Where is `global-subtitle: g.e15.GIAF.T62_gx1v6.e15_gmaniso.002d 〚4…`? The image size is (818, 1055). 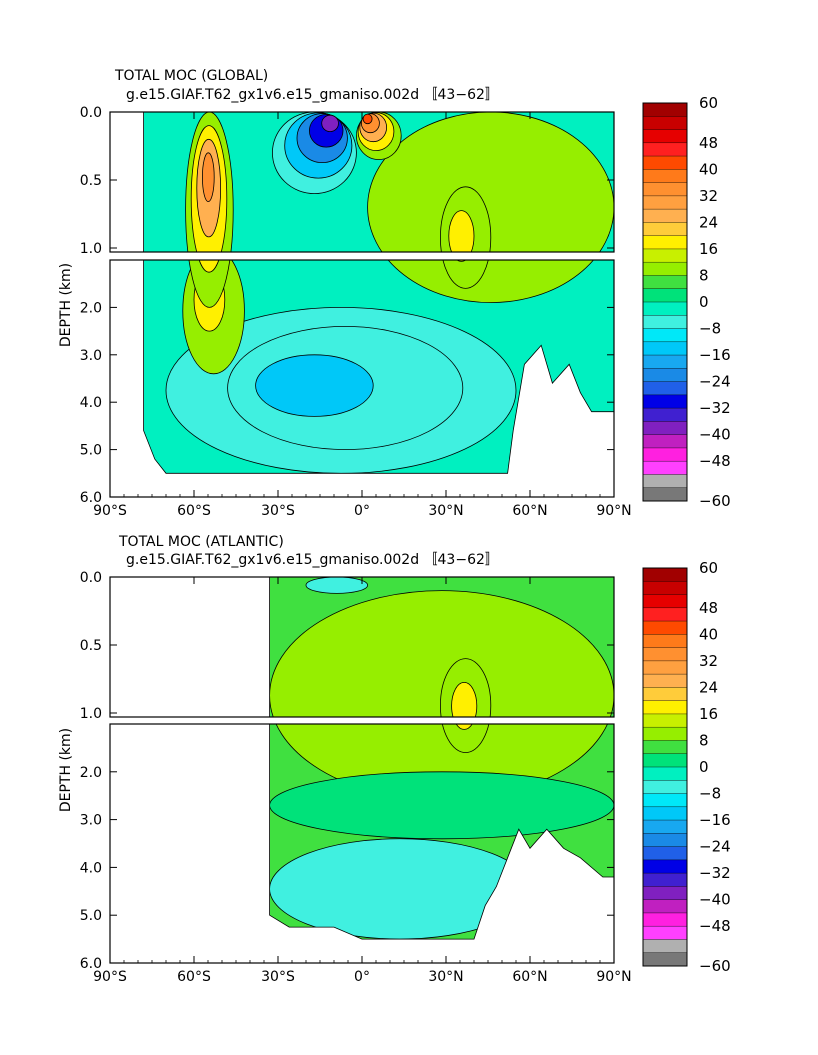
global-subtitle: g.e15.GIAF.T62_gx1v6.e15_gmaniso.002d 〚4… is located at coordinates (312, 95).